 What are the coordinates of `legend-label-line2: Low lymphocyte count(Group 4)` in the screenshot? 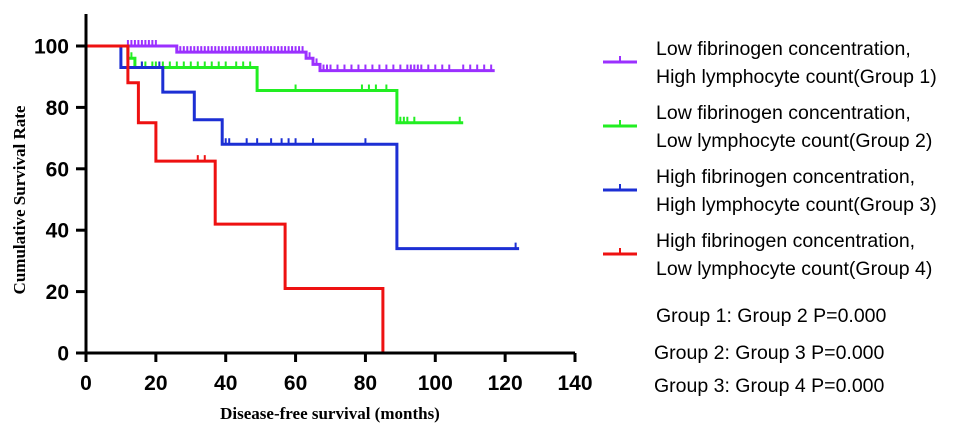 It's located at (794, 269).